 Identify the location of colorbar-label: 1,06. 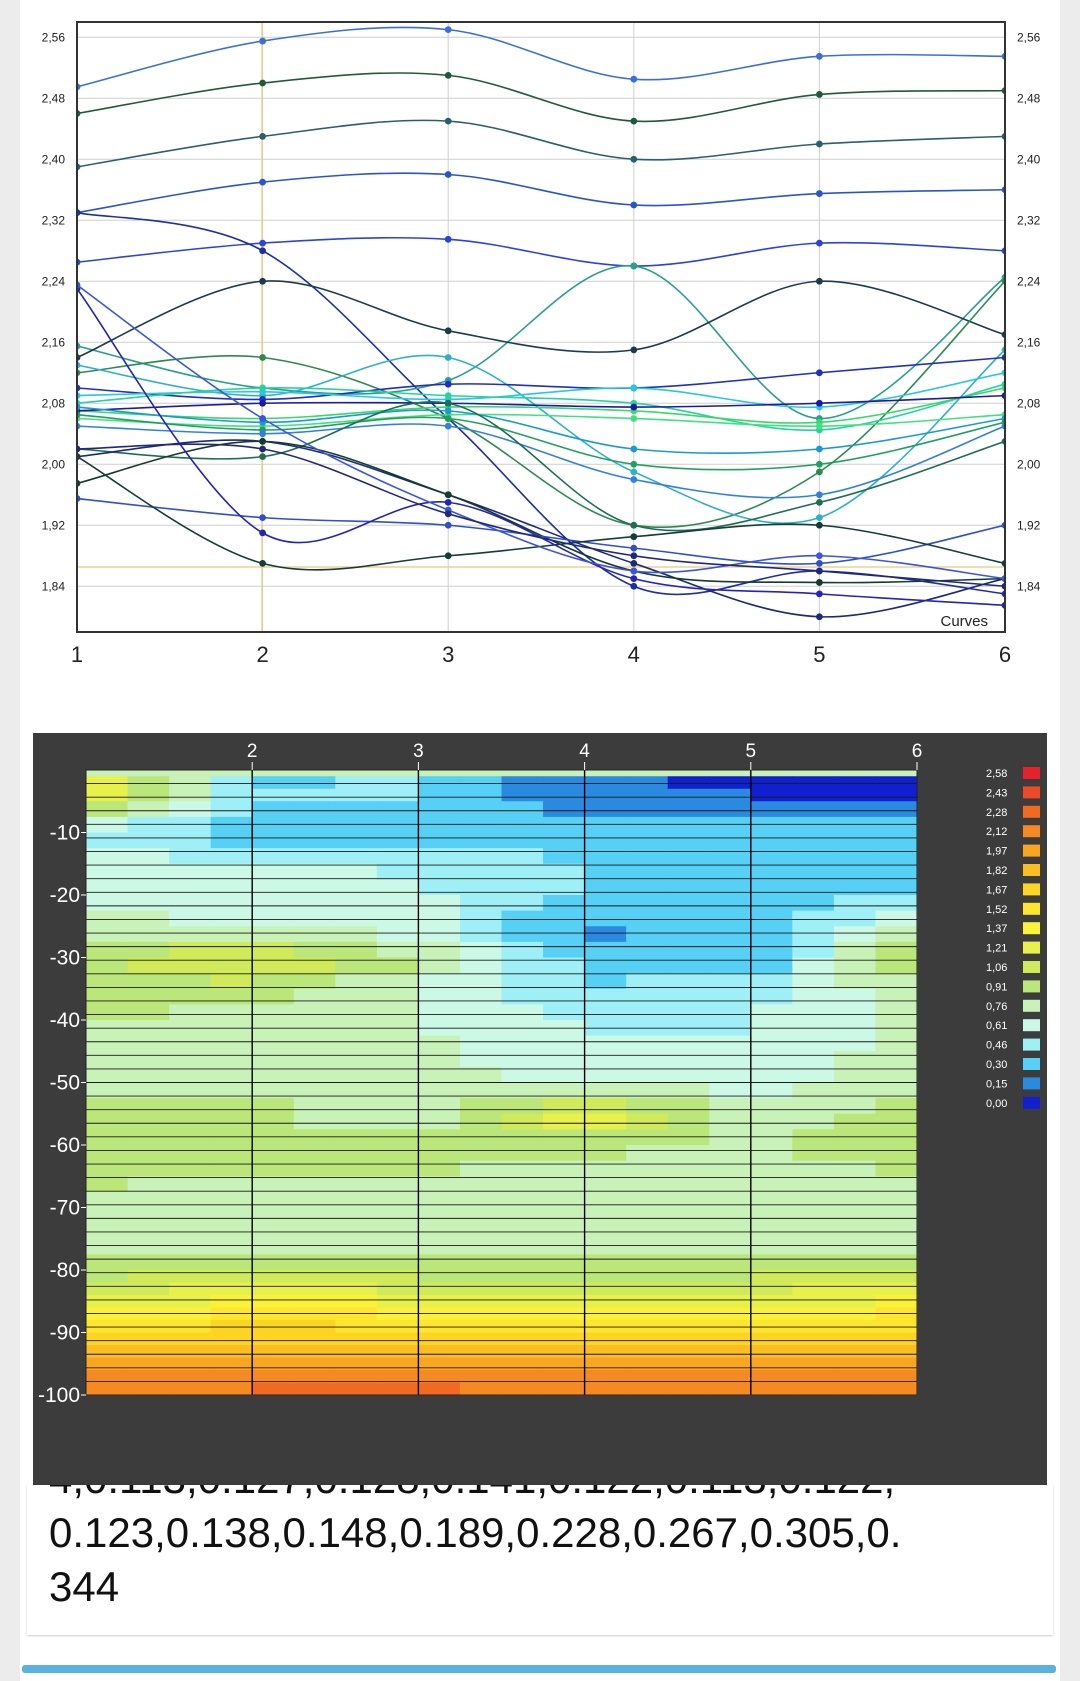
(996, 968).